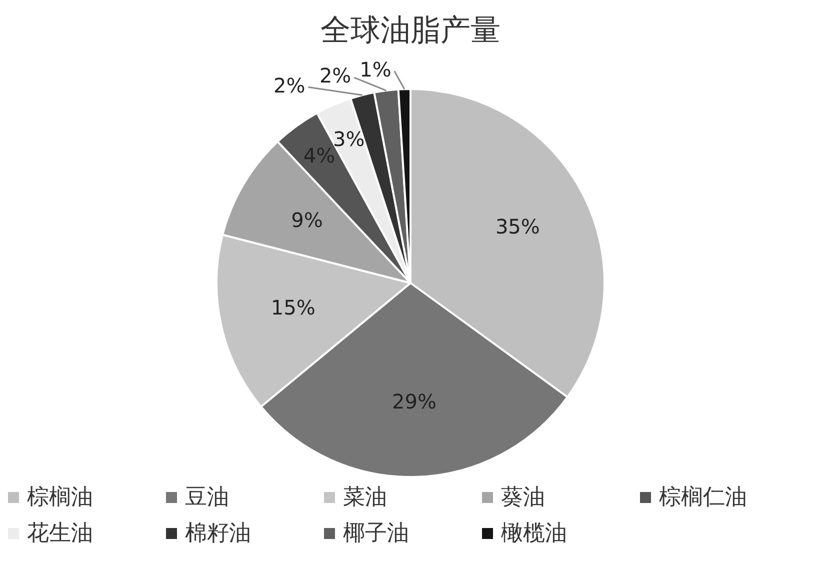 This screenshot has width=821, height=561. I want to click on legend-label: 棕榈仁油, so click(703, 498).